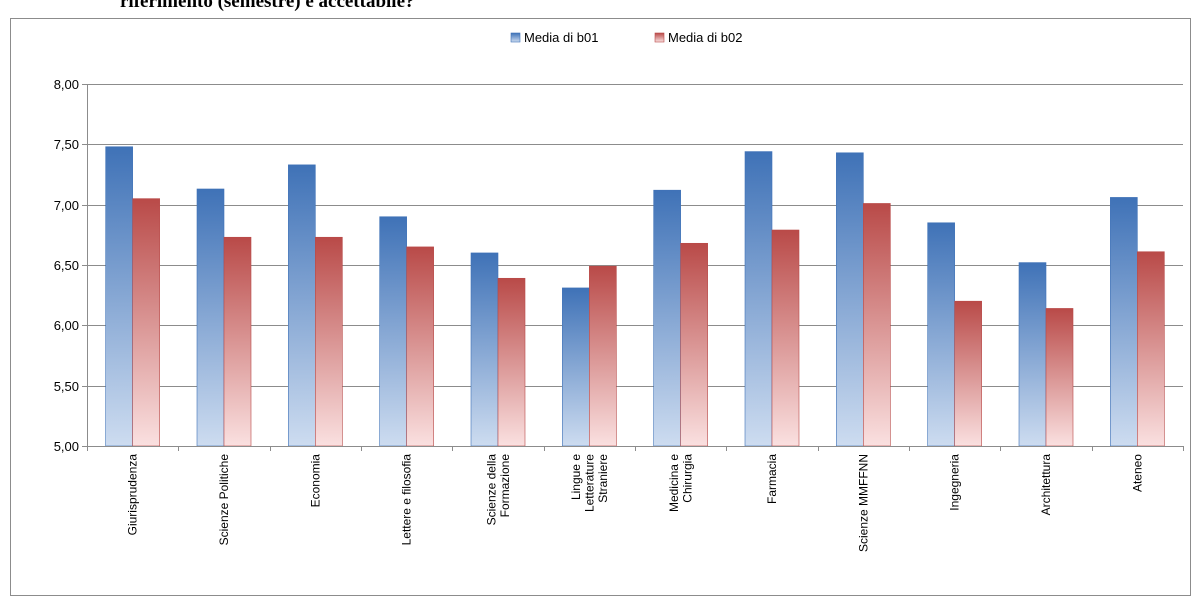  Describe the element at coordinates (589, 483) in the screenshot. I see `category-label: Letterature` at that location.